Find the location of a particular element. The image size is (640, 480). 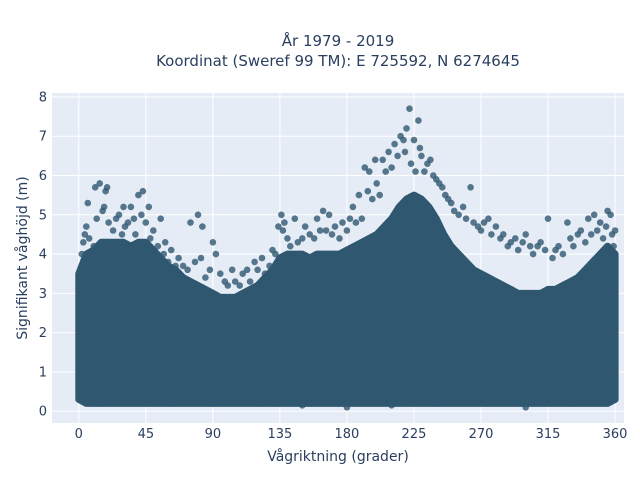

chart-title: År 1979 - 2019 is located at coordinates (338, 40).